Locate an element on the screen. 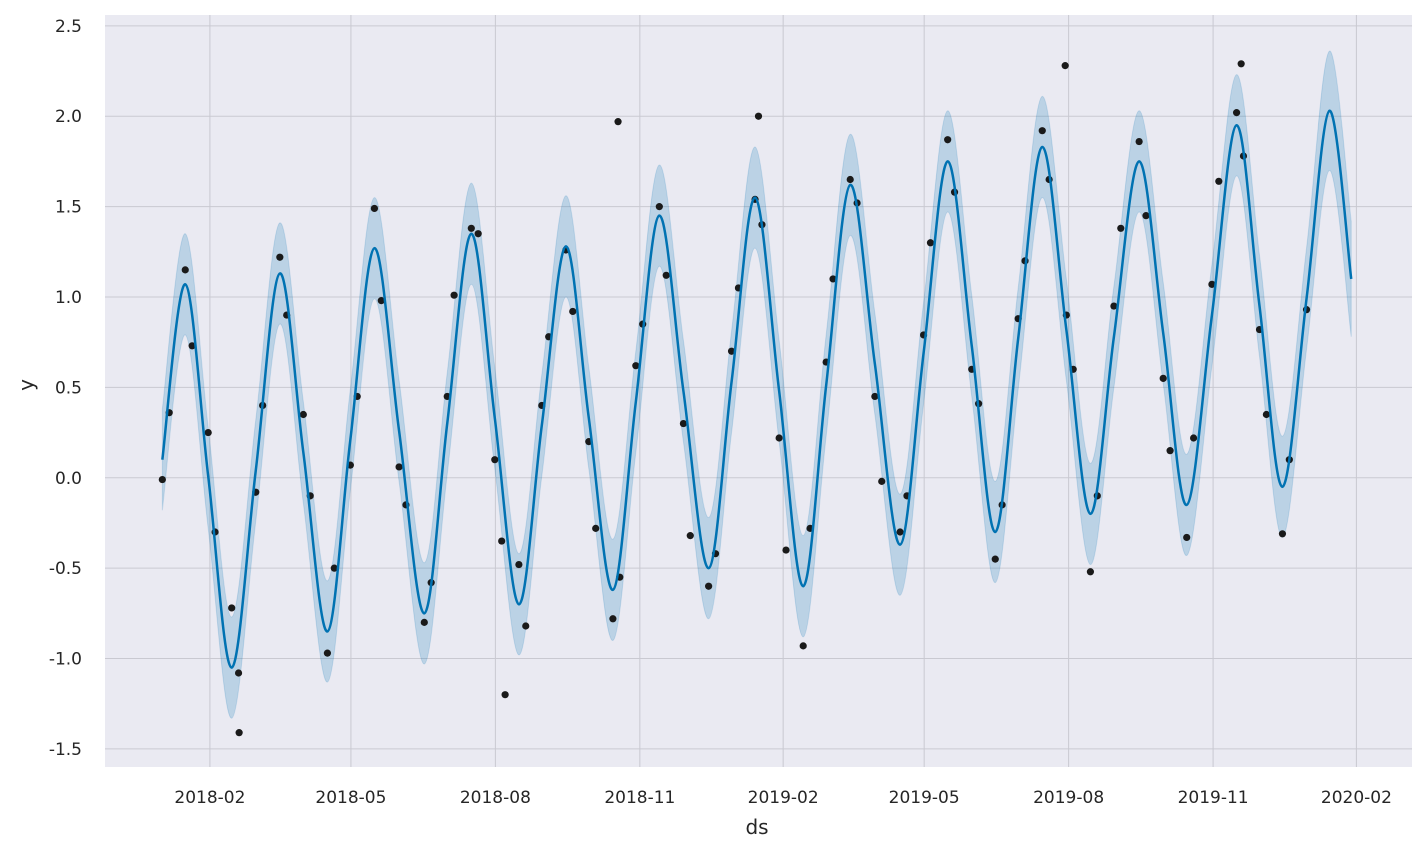 This screenshot has height=857, width=1428. y-tick-label: 2.5 is located at coordinates (68, 27).